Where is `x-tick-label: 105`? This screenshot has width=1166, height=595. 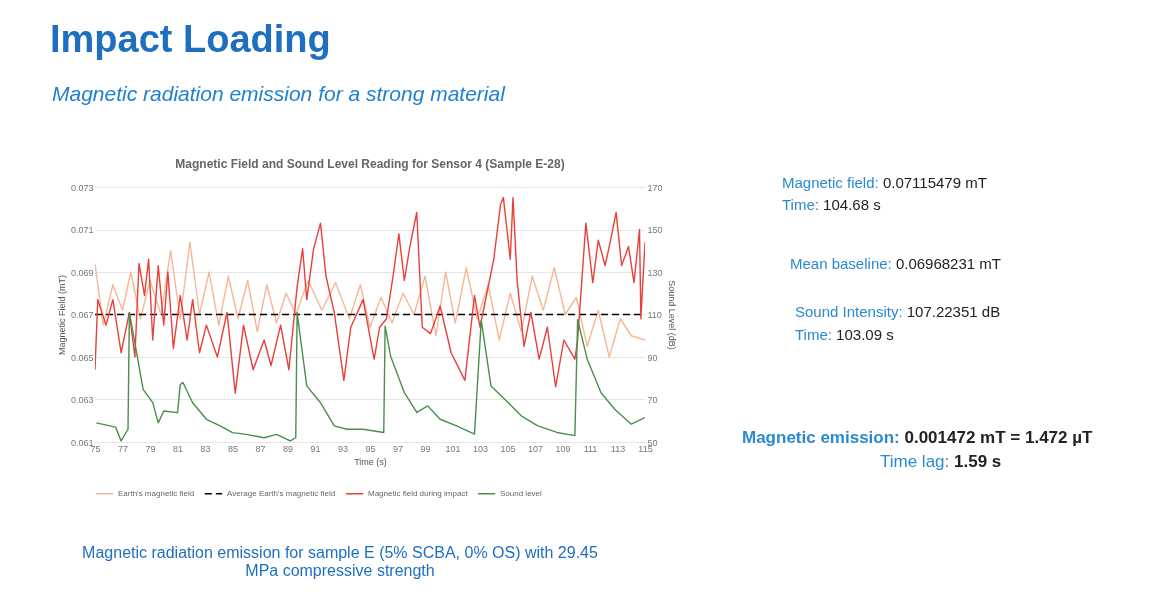
x-tick-label: 105 is located at coordinates (508, 448).